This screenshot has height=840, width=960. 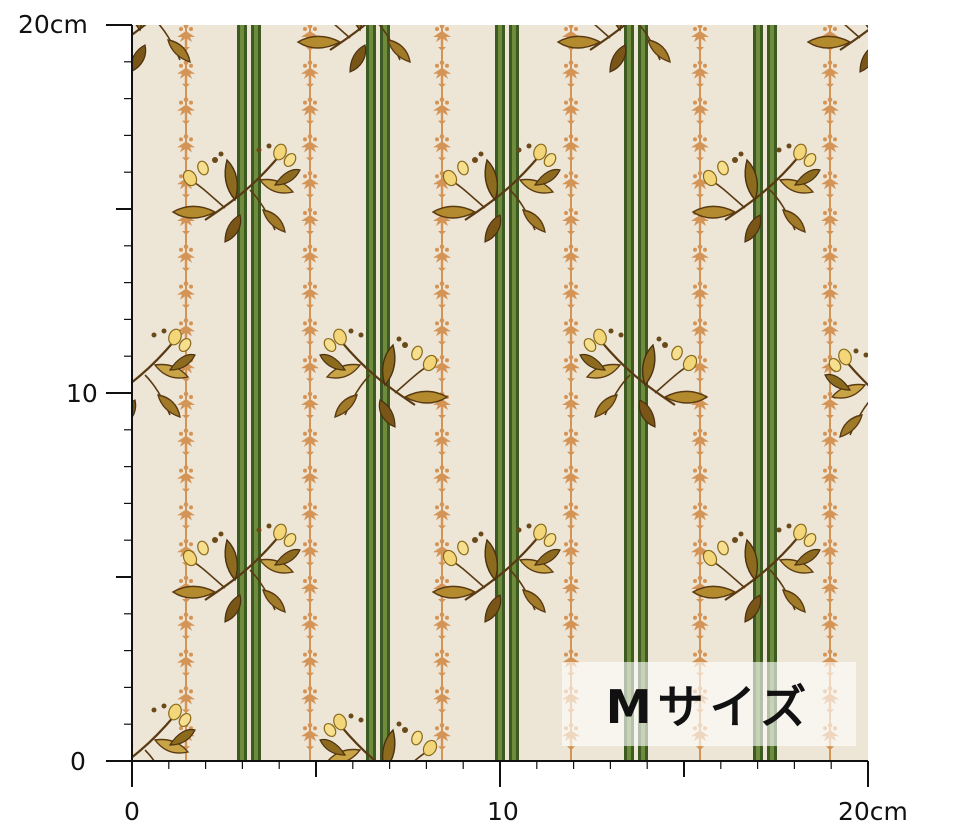 I want to click on size-badge-label: Mサイズ, so click(x=709, y=707).